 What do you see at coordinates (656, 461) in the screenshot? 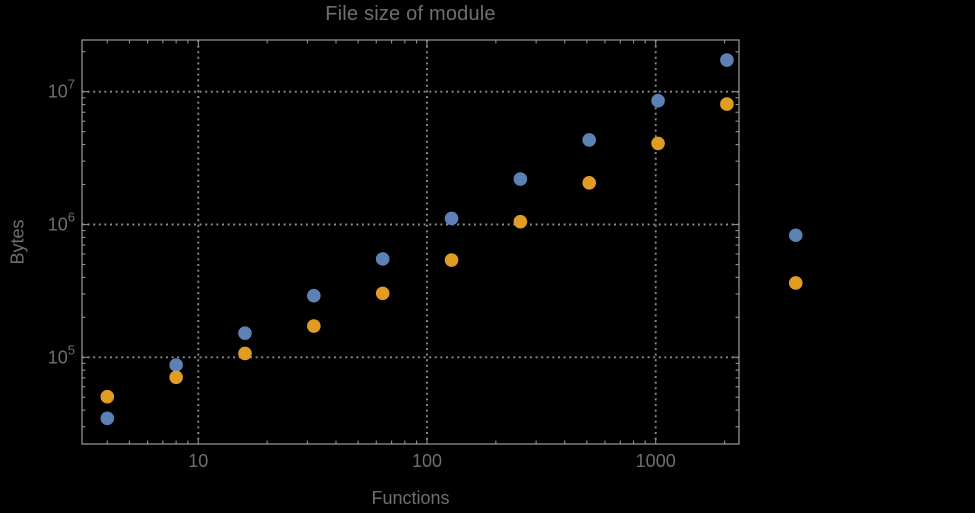
I see `x-tick-label: 1000` at bounding box center [656, 461].